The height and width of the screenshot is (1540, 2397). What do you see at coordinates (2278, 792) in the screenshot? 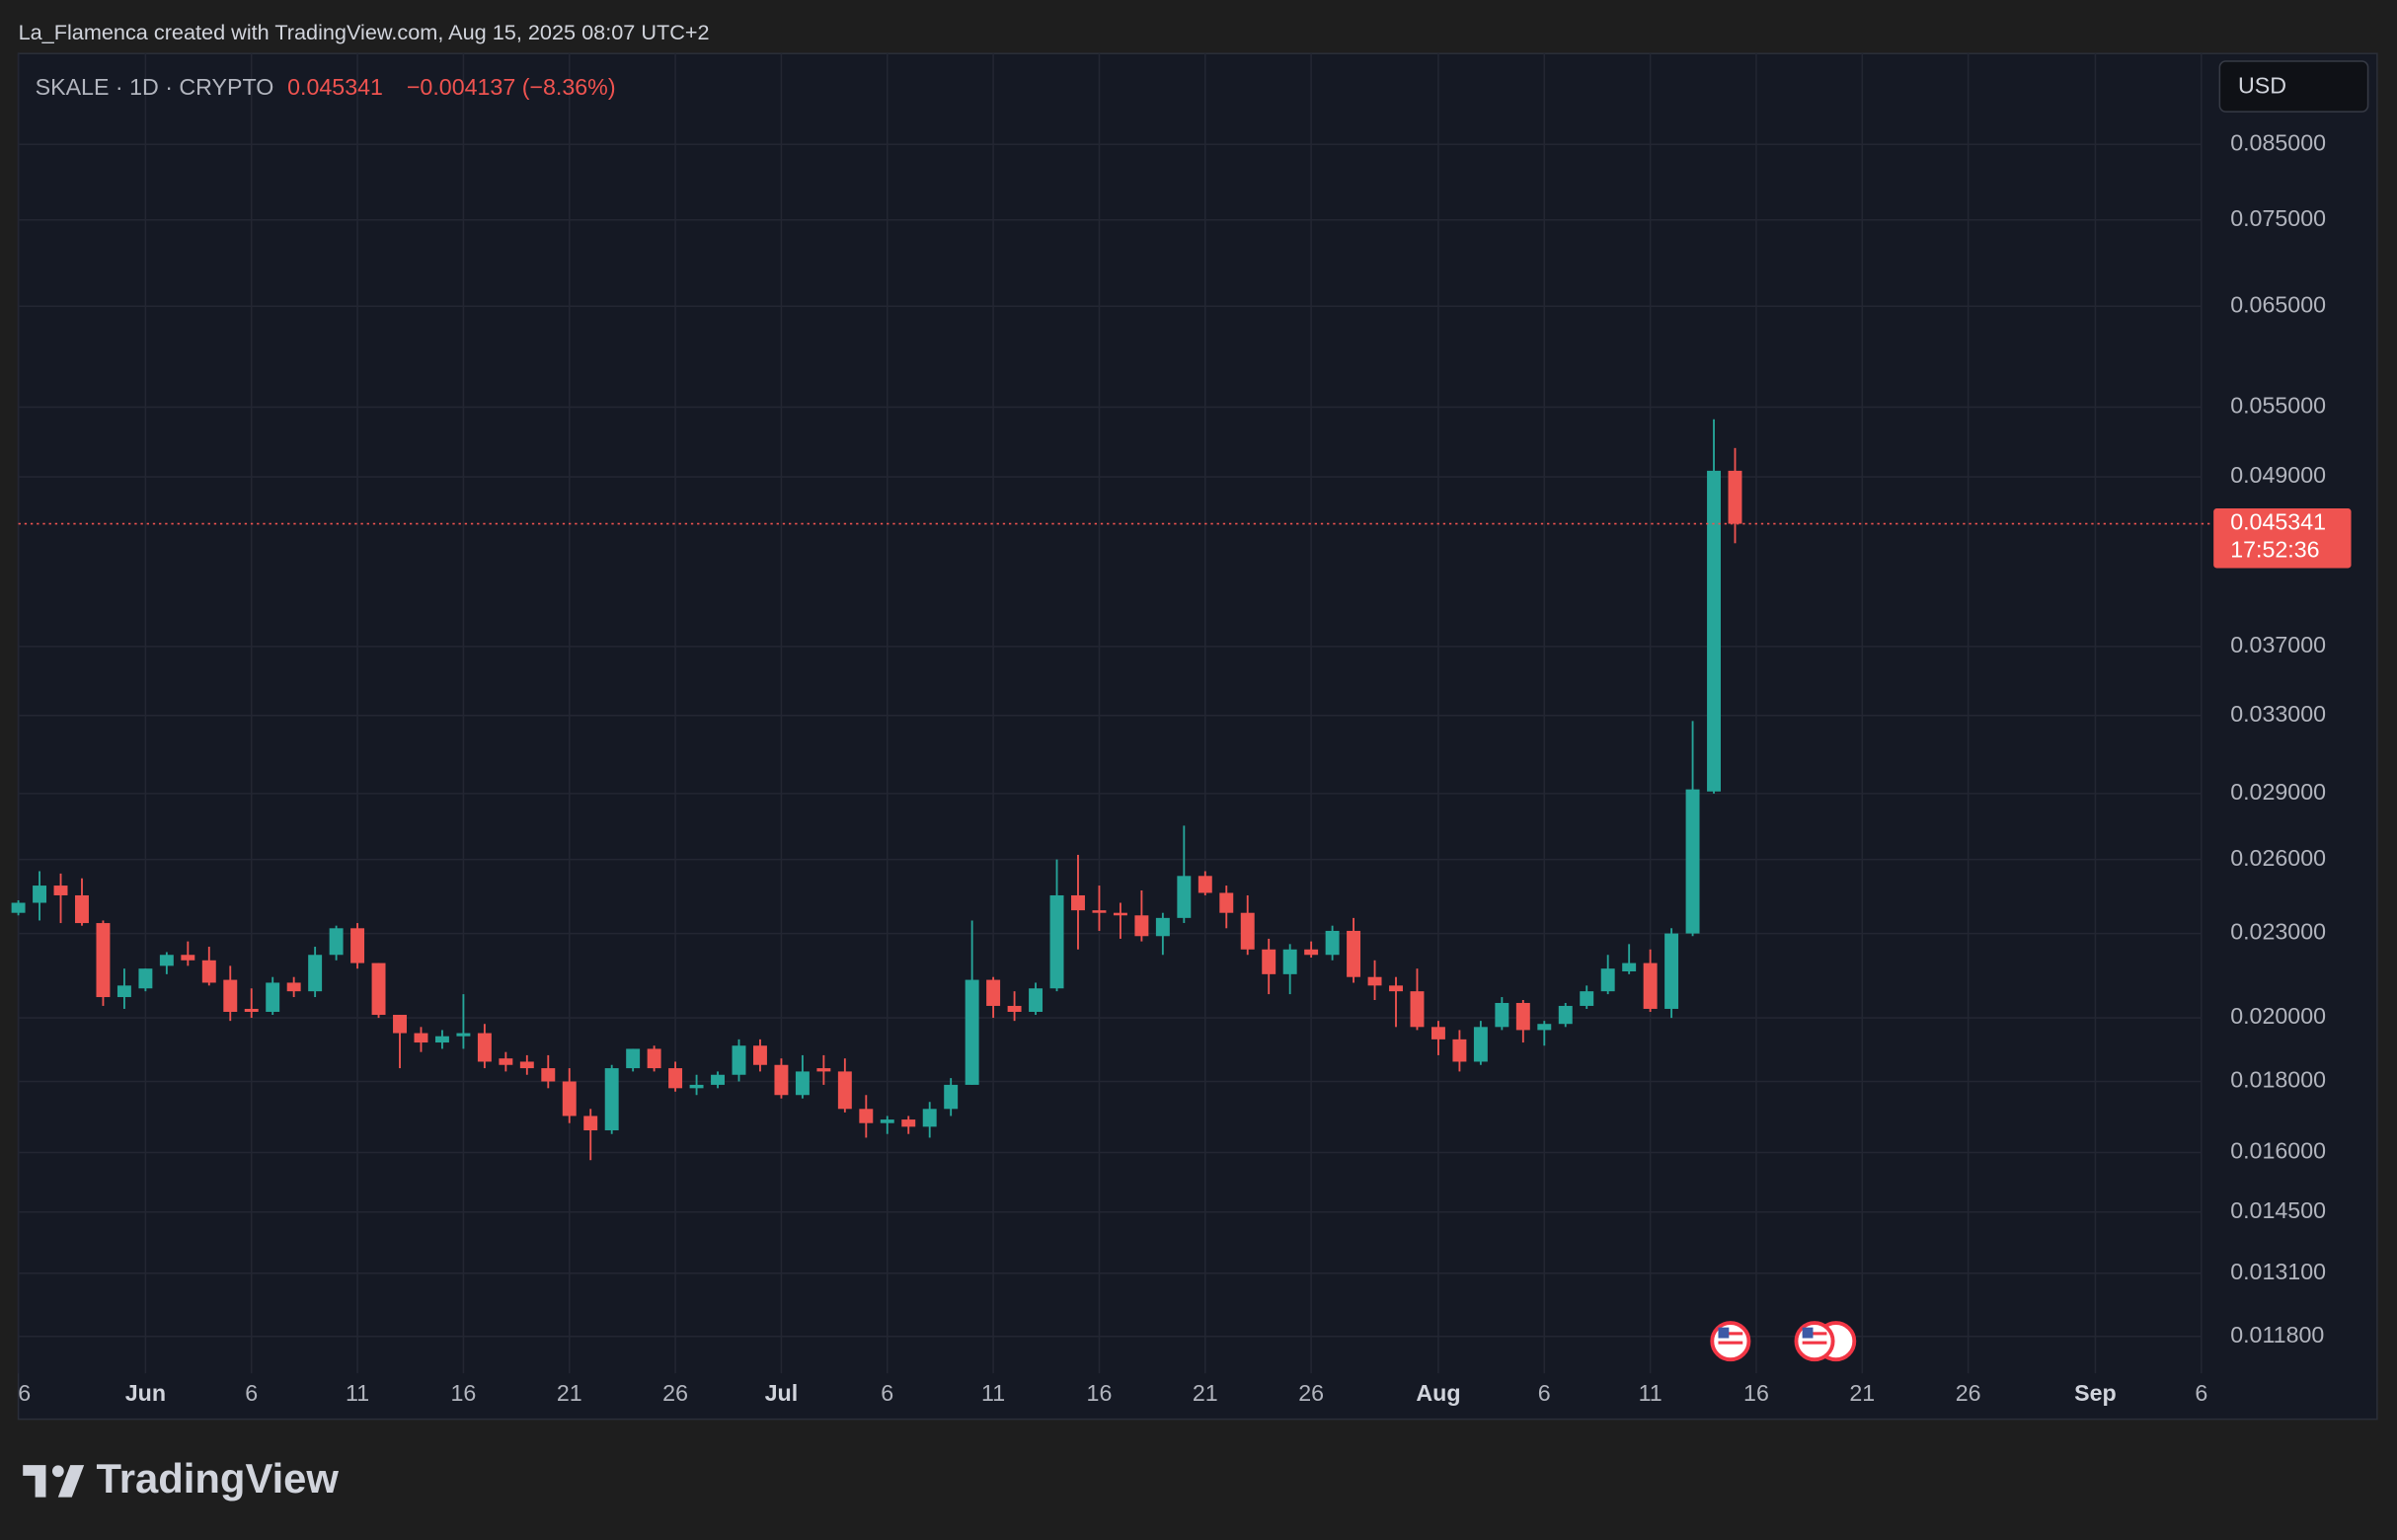
I see `y-tick-label: 0.029000` at bounding box center [2278, 792].